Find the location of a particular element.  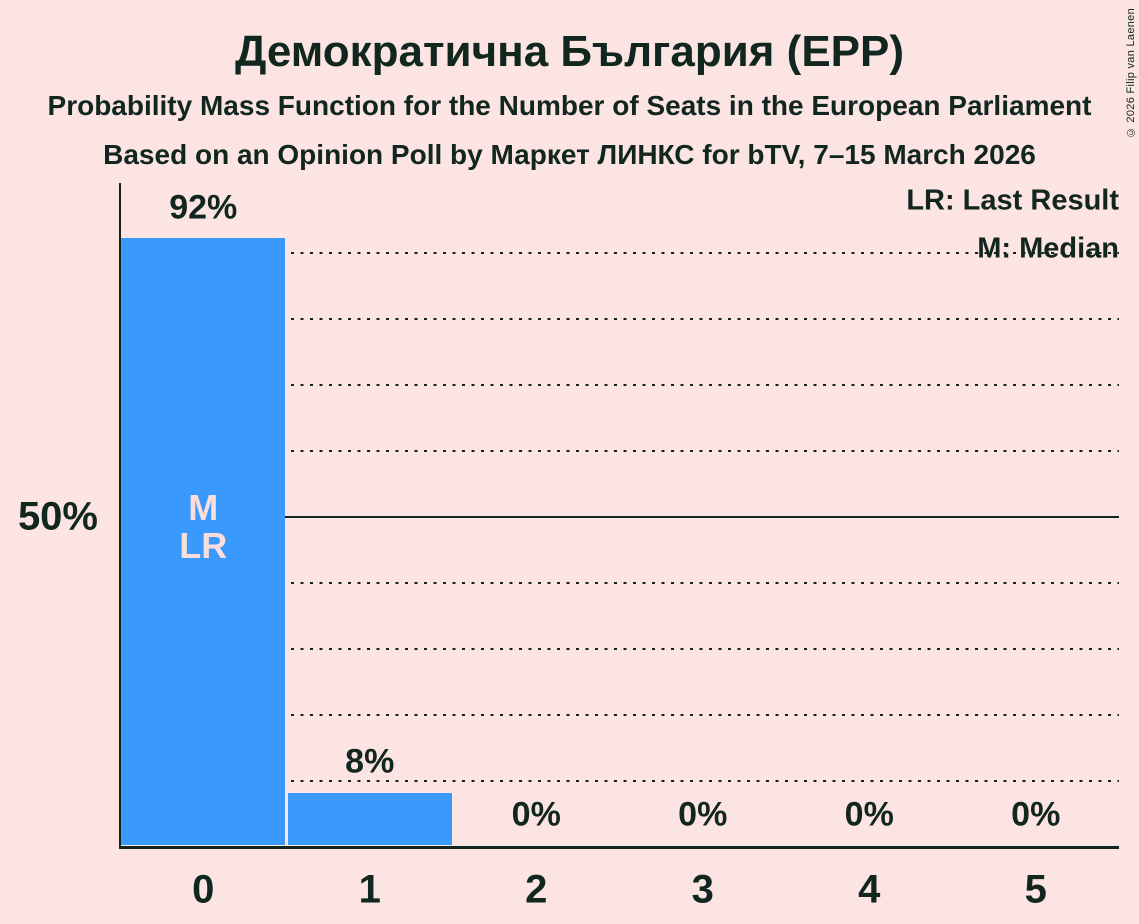

gridline-10-percent is located at coordinates (619, 781).